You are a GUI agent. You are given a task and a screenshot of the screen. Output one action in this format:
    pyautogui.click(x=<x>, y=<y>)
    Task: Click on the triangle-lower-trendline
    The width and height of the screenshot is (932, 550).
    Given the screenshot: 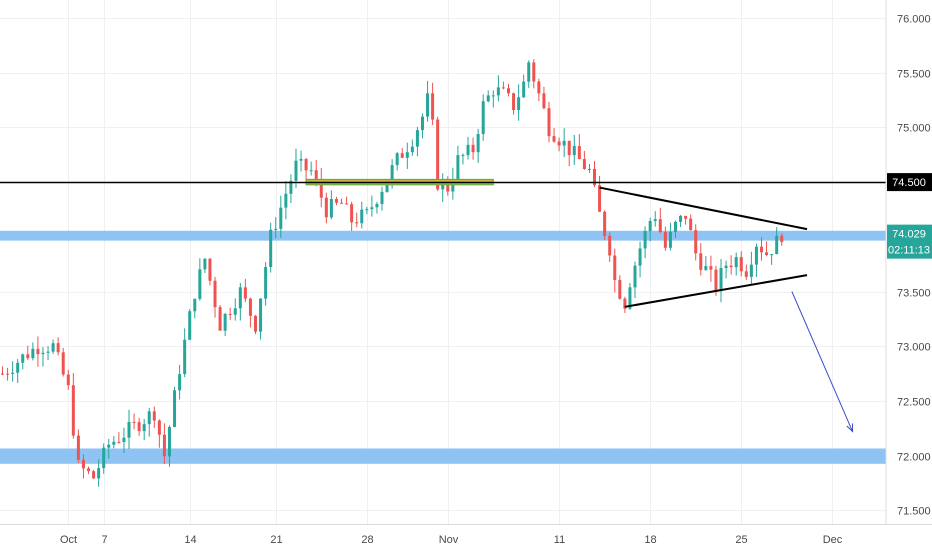 What is the action you would take?
    pyautogui.click(x=716, y=291)
    